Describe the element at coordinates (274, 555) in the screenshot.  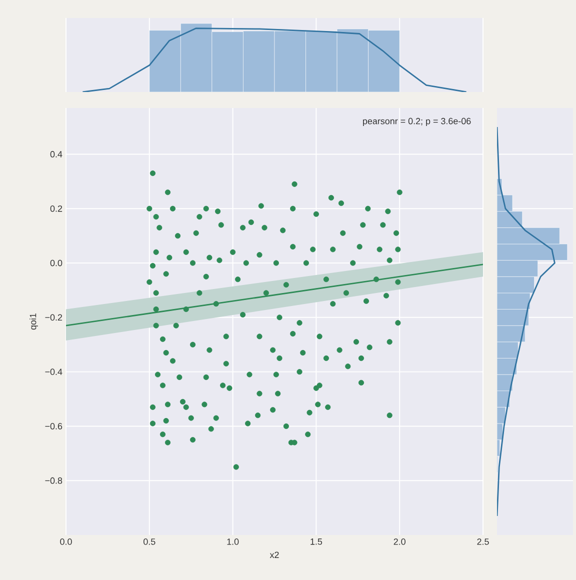
I see `x-axis-title: x2` at that location.